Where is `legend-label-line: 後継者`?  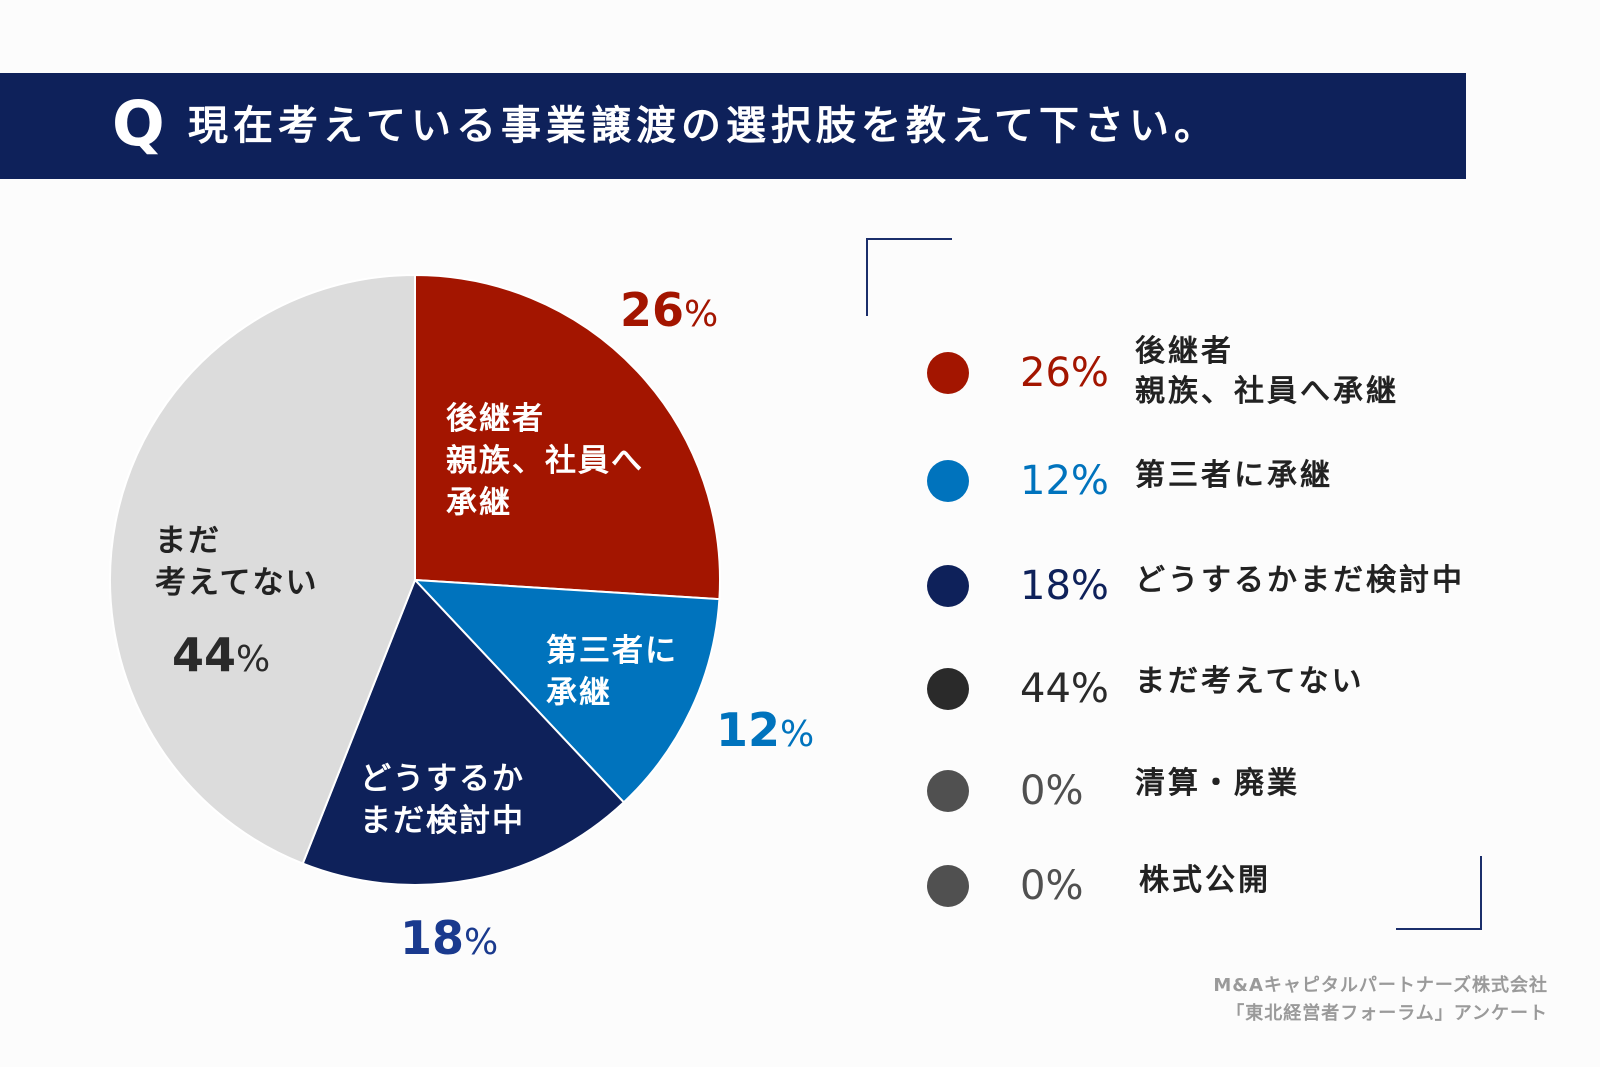 legend-label-line: 後継者 is located at coordinates (1184, 351).